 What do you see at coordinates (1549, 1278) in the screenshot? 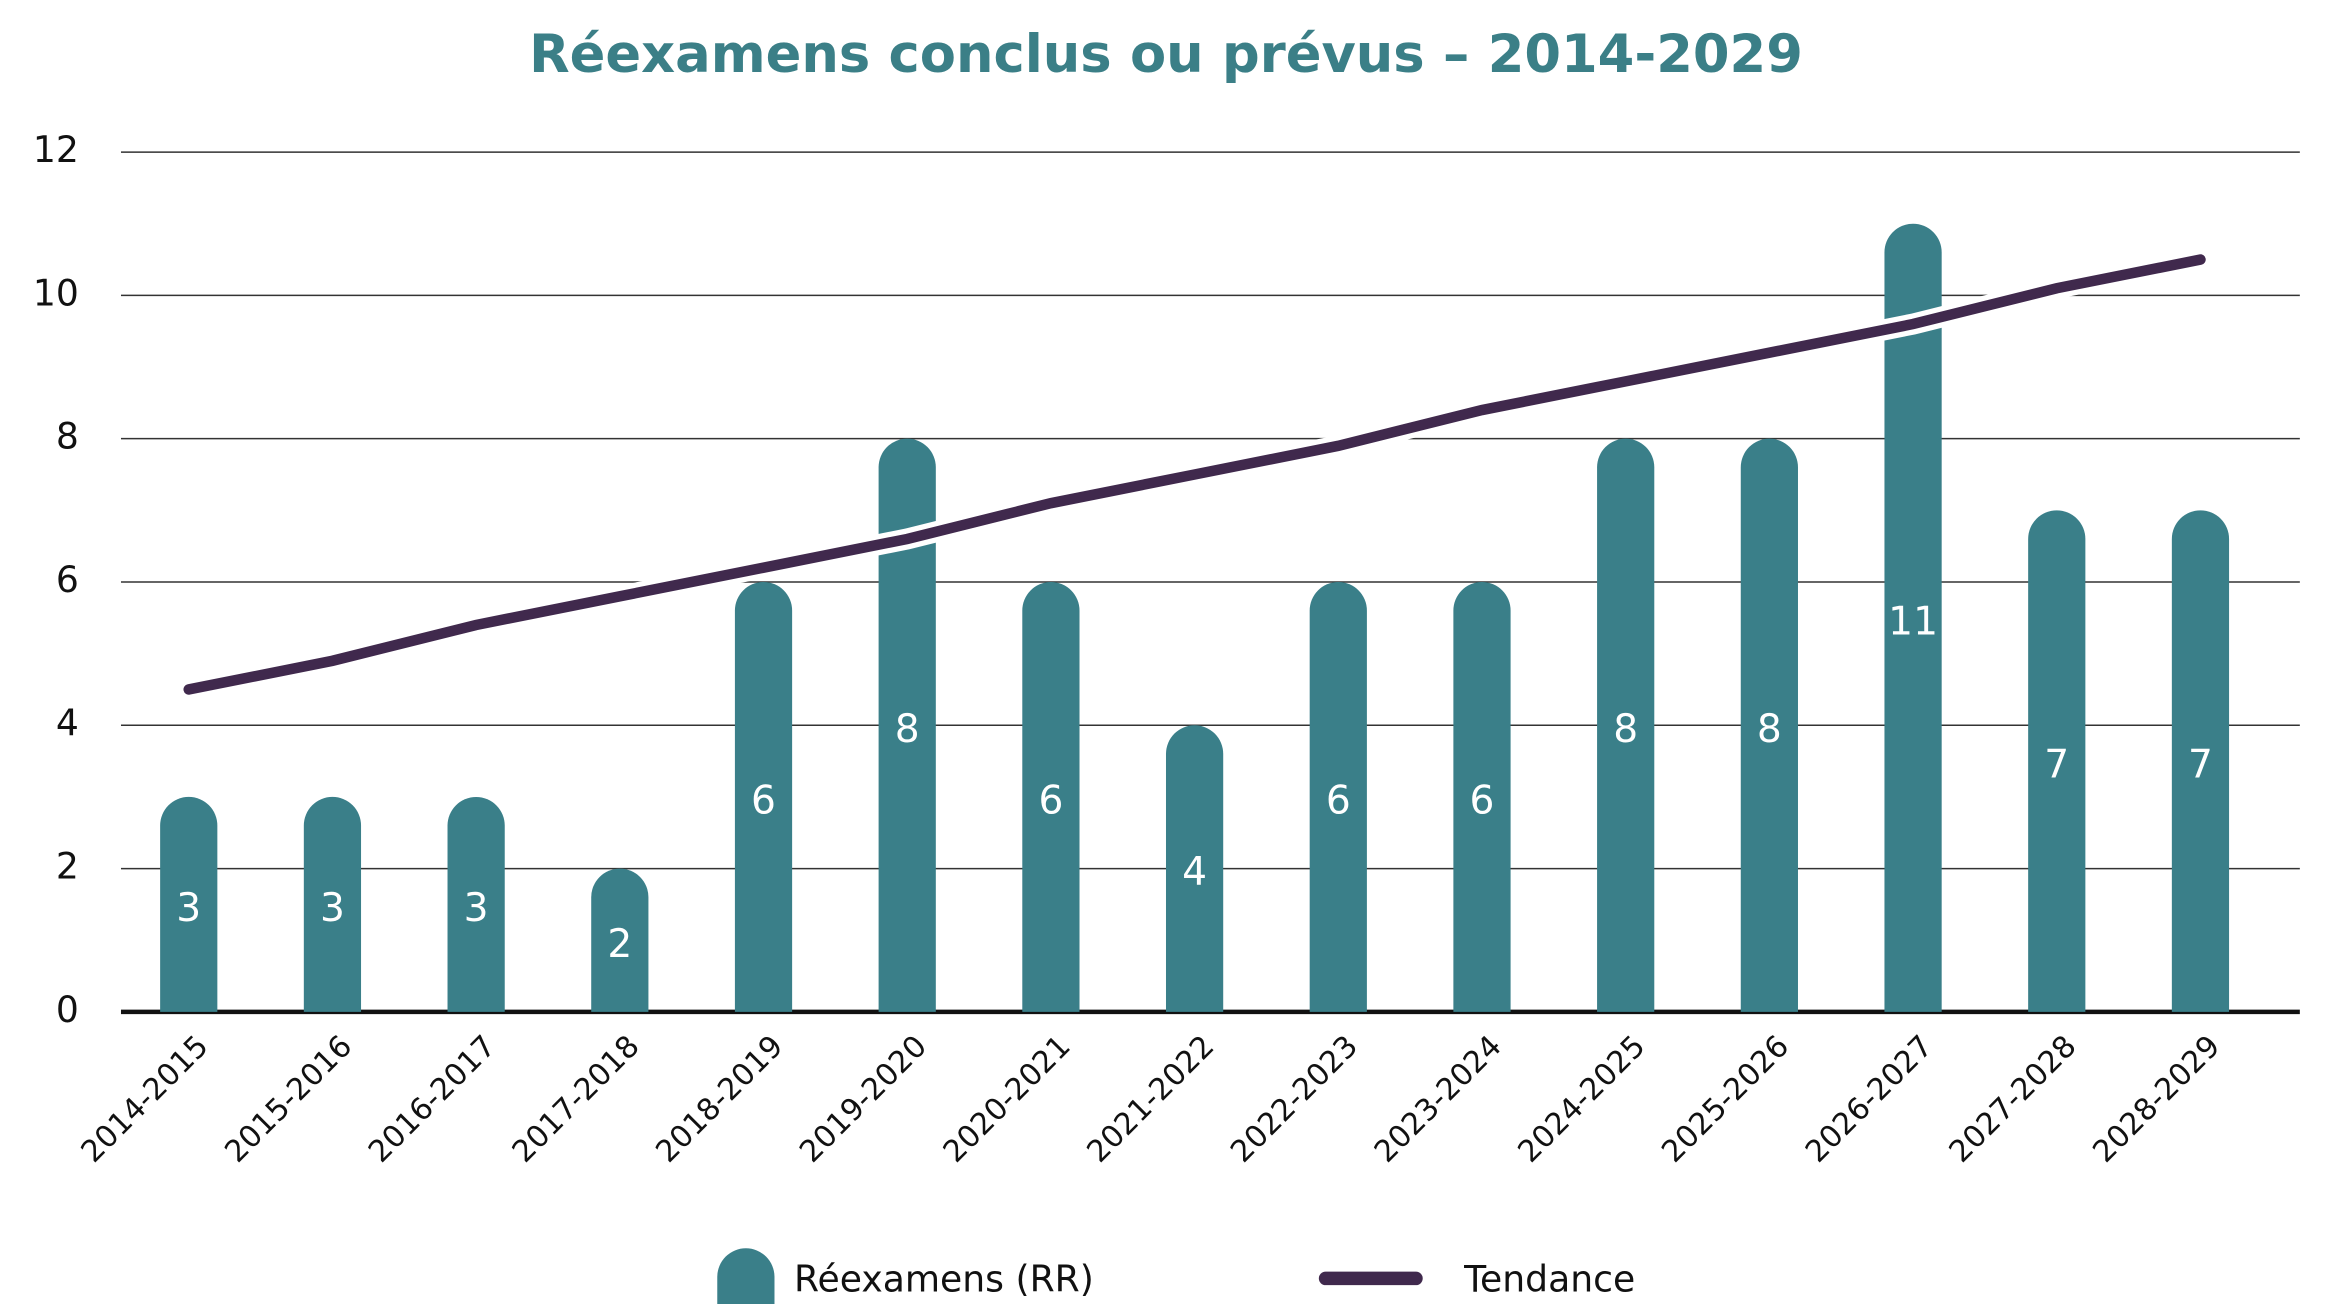
I see `legend-label: Tendance` at bounding box center [1549, 1278].